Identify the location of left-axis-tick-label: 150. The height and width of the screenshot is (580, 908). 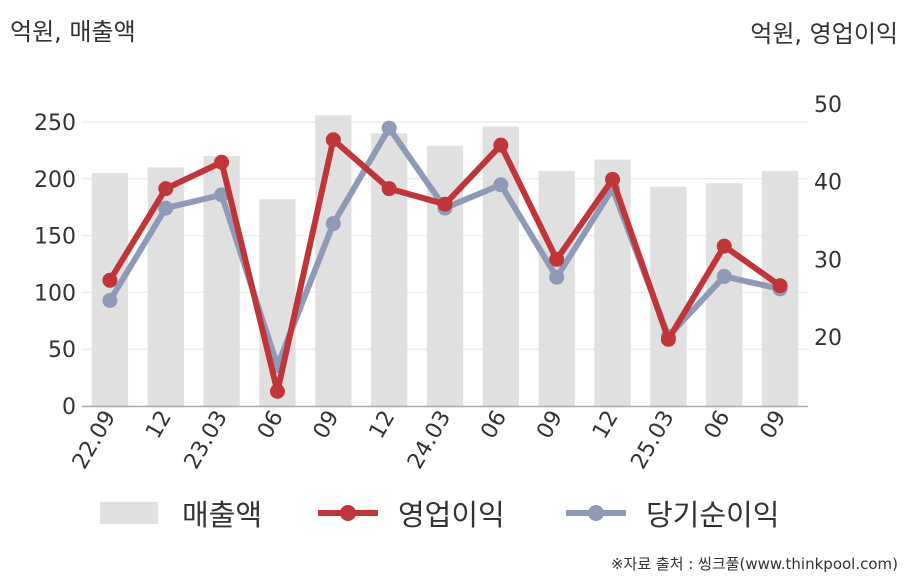
(55, 237).